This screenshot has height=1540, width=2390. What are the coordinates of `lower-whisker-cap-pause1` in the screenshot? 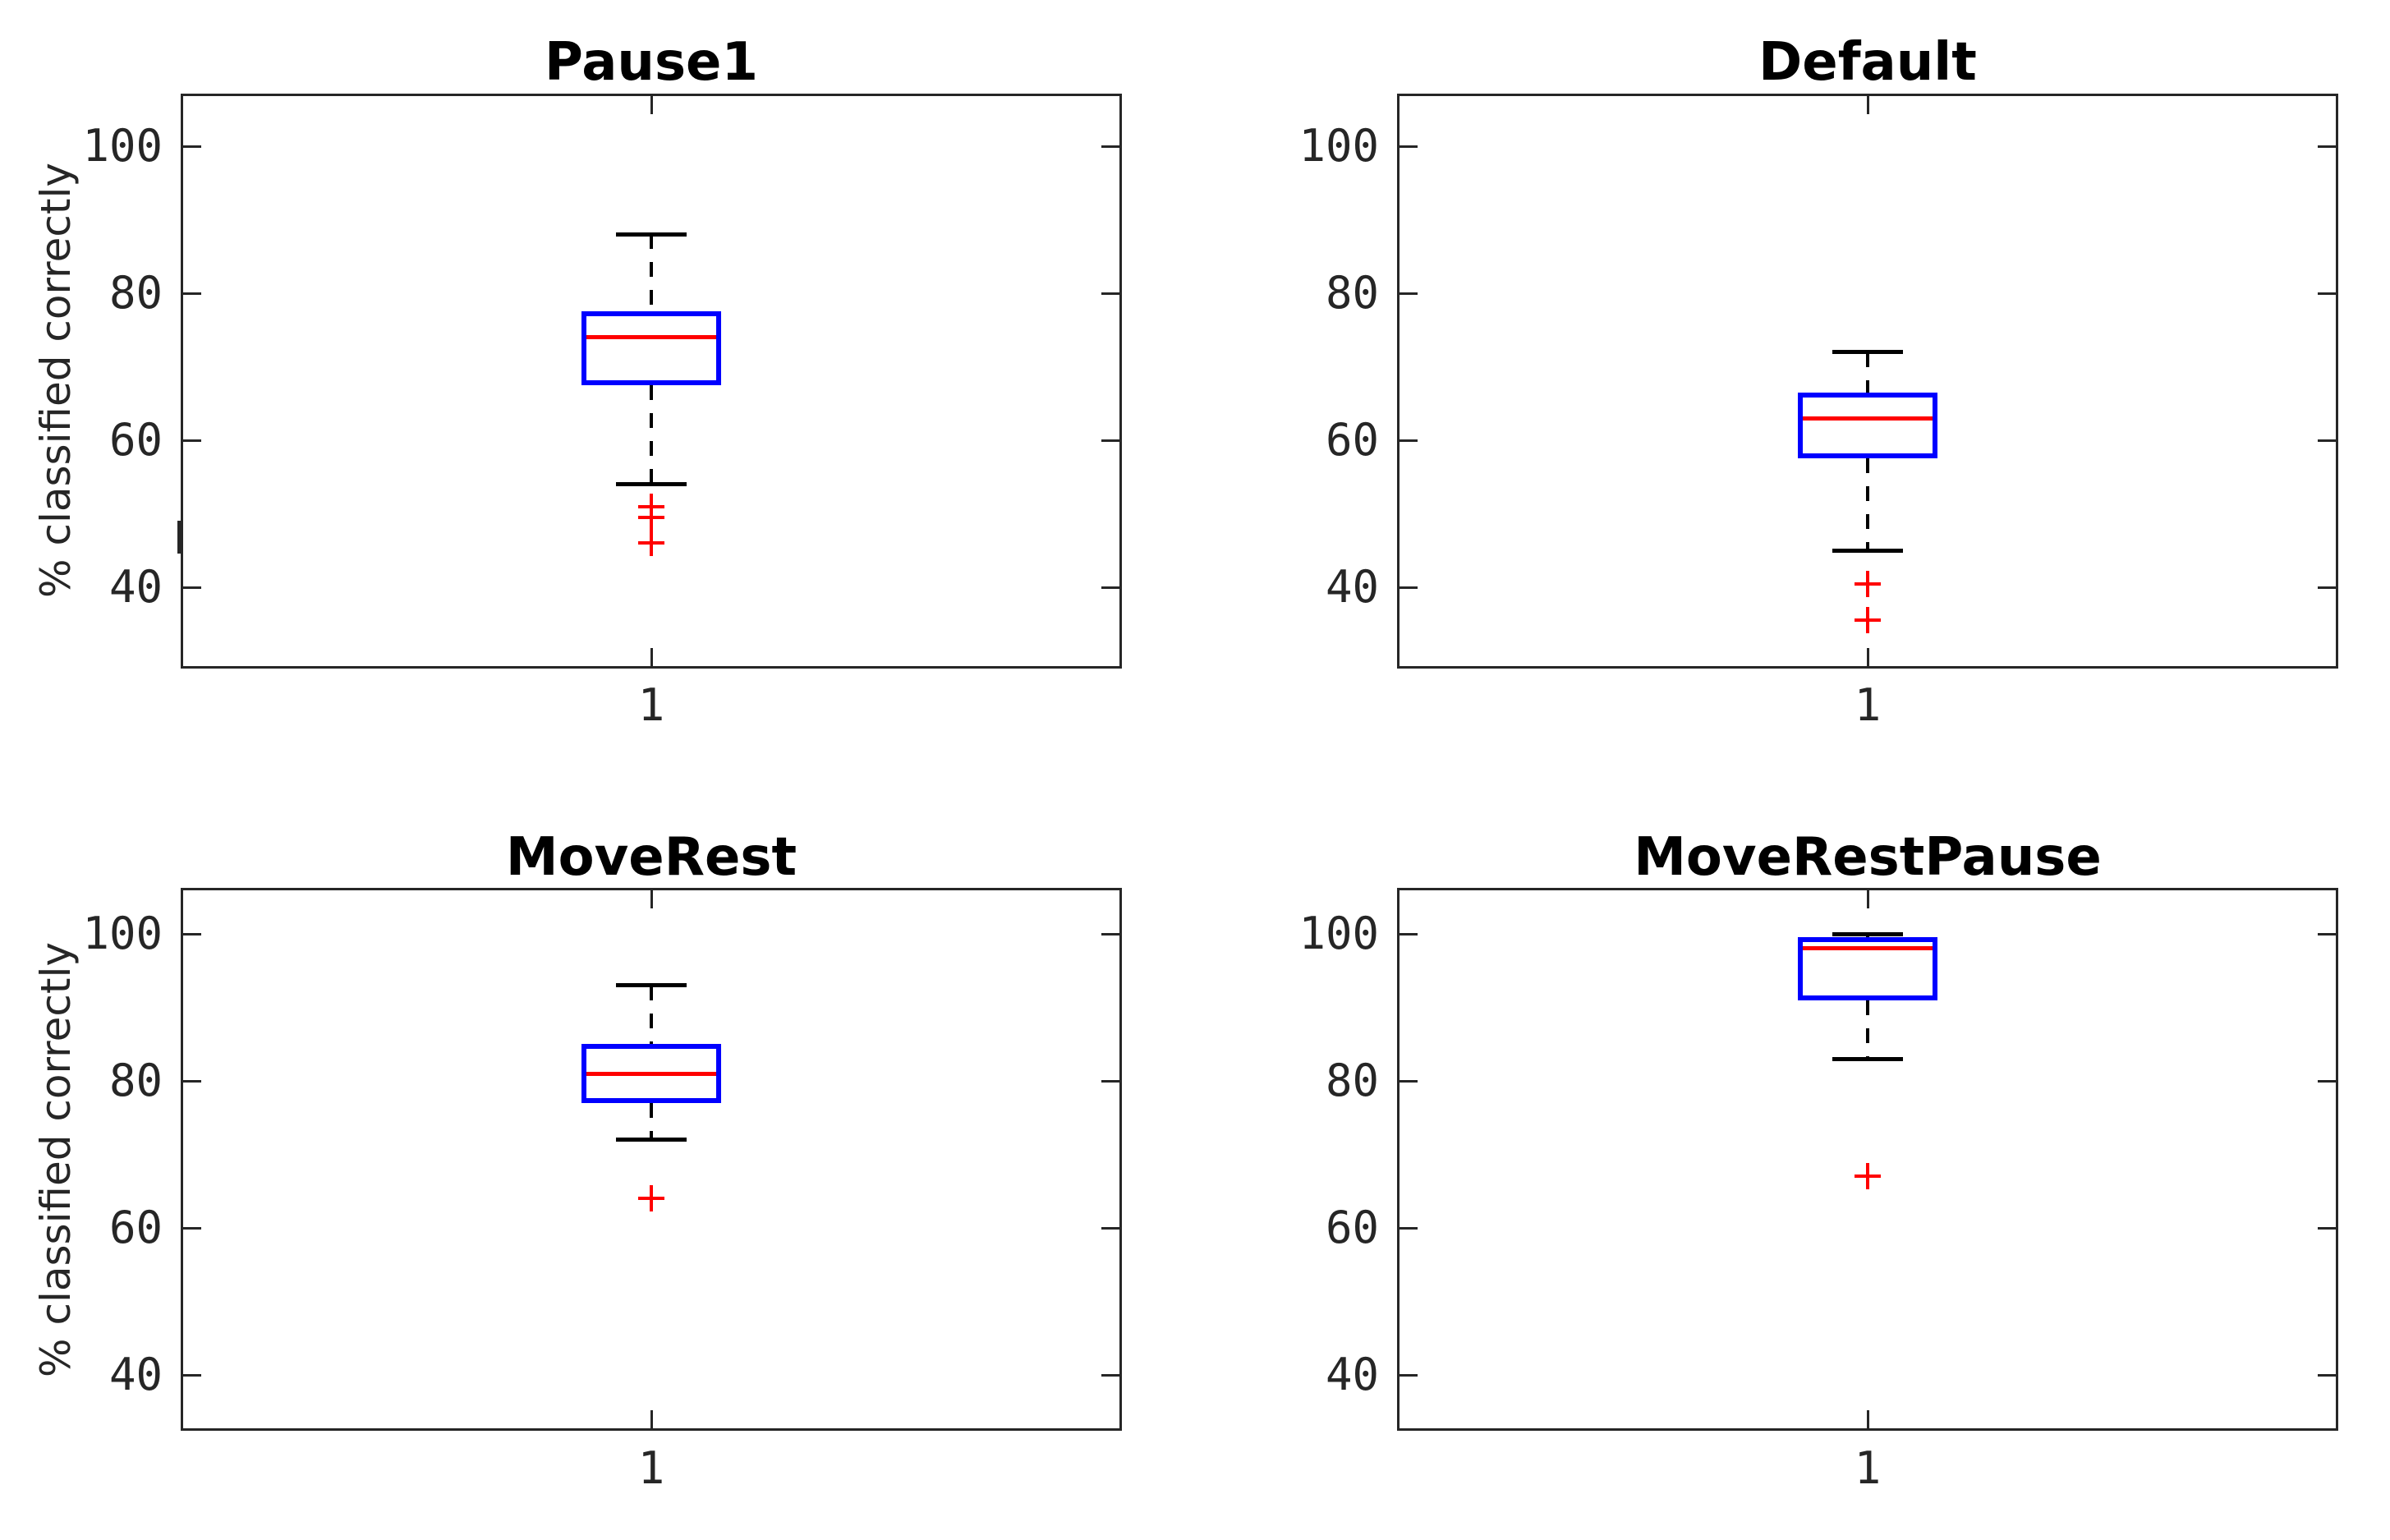 It's located at (651, 484).